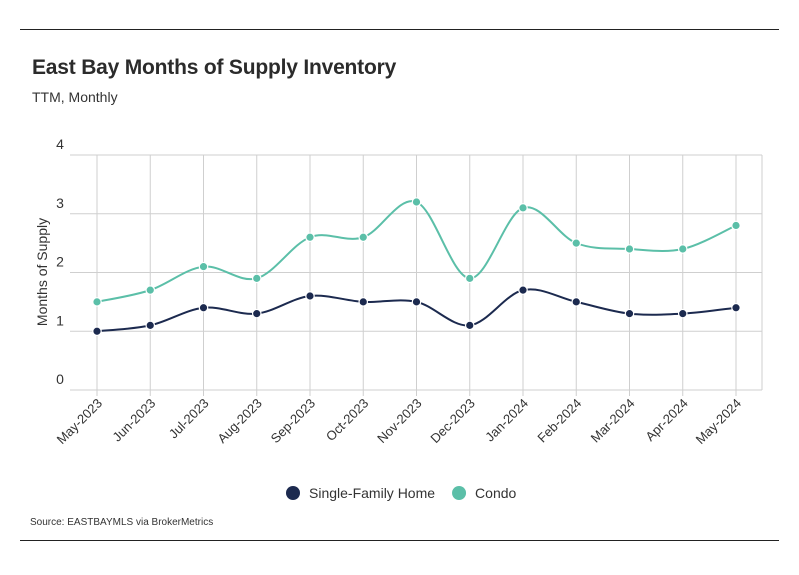  Describe the element at coordinates (133, 420) in the screenshot. I see `x-tick-label: Jun-2023` at that location.